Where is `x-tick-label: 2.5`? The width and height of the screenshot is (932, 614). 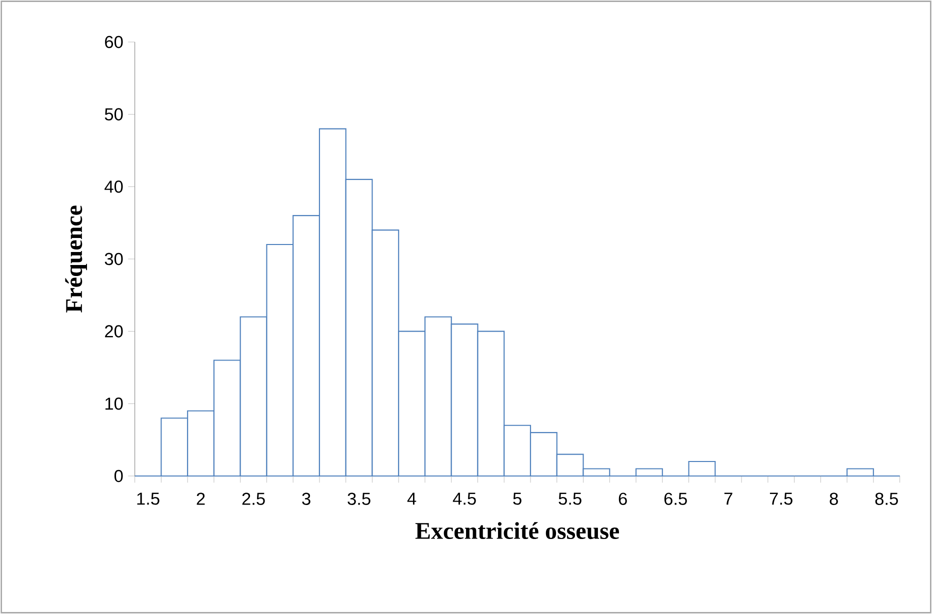 x-tick-label: 2.5 is located at coordinates (253, 498).